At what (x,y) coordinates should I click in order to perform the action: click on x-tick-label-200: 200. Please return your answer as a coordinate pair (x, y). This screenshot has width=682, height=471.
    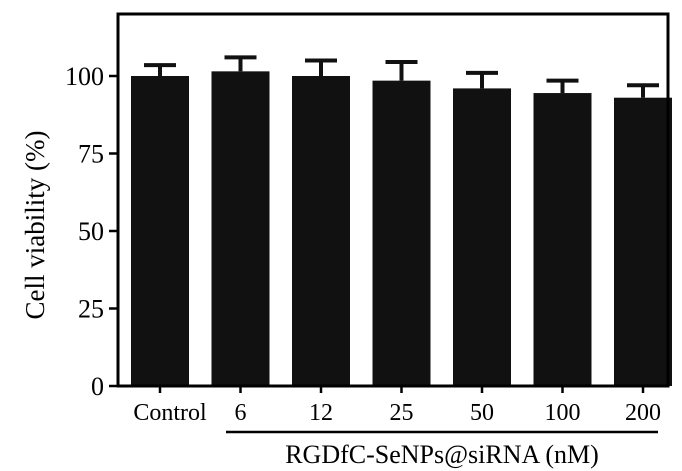
    Looking at the image, I should click on (643, 413).